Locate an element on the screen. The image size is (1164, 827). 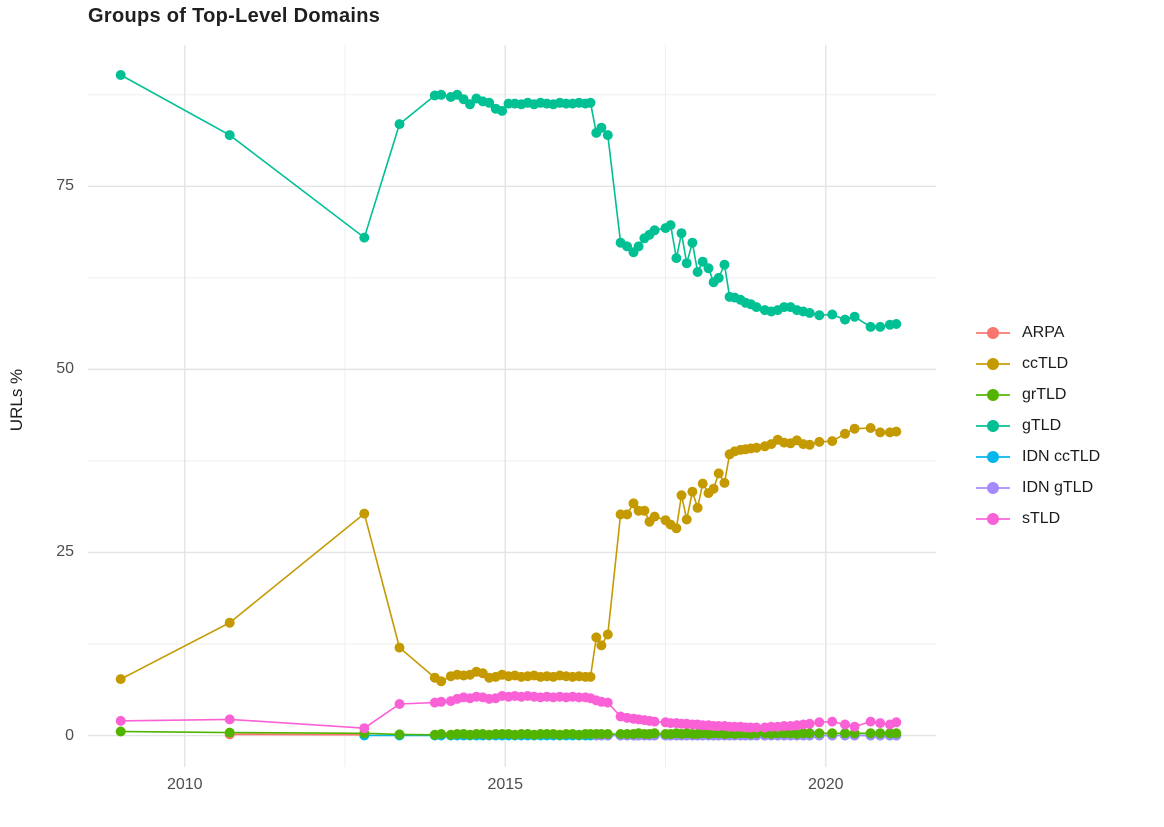
series-arpa is located at coordinates (297, 734).